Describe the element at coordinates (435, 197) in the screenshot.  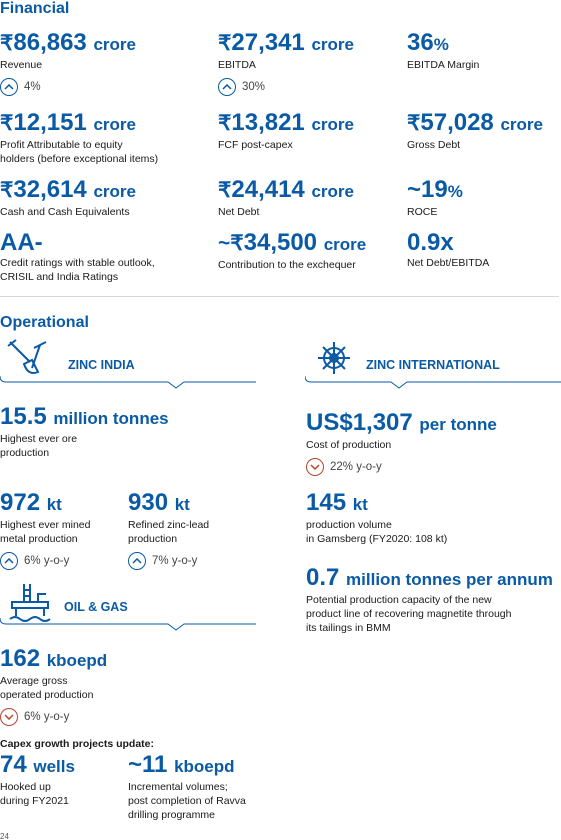
I see `metric-roce: ~19% ROCE` at that location.